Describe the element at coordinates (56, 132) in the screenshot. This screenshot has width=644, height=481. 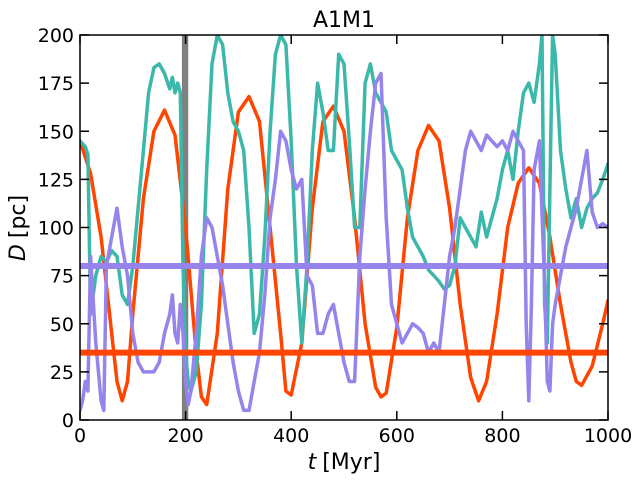
I see `y-tick-label: 150` at that location.